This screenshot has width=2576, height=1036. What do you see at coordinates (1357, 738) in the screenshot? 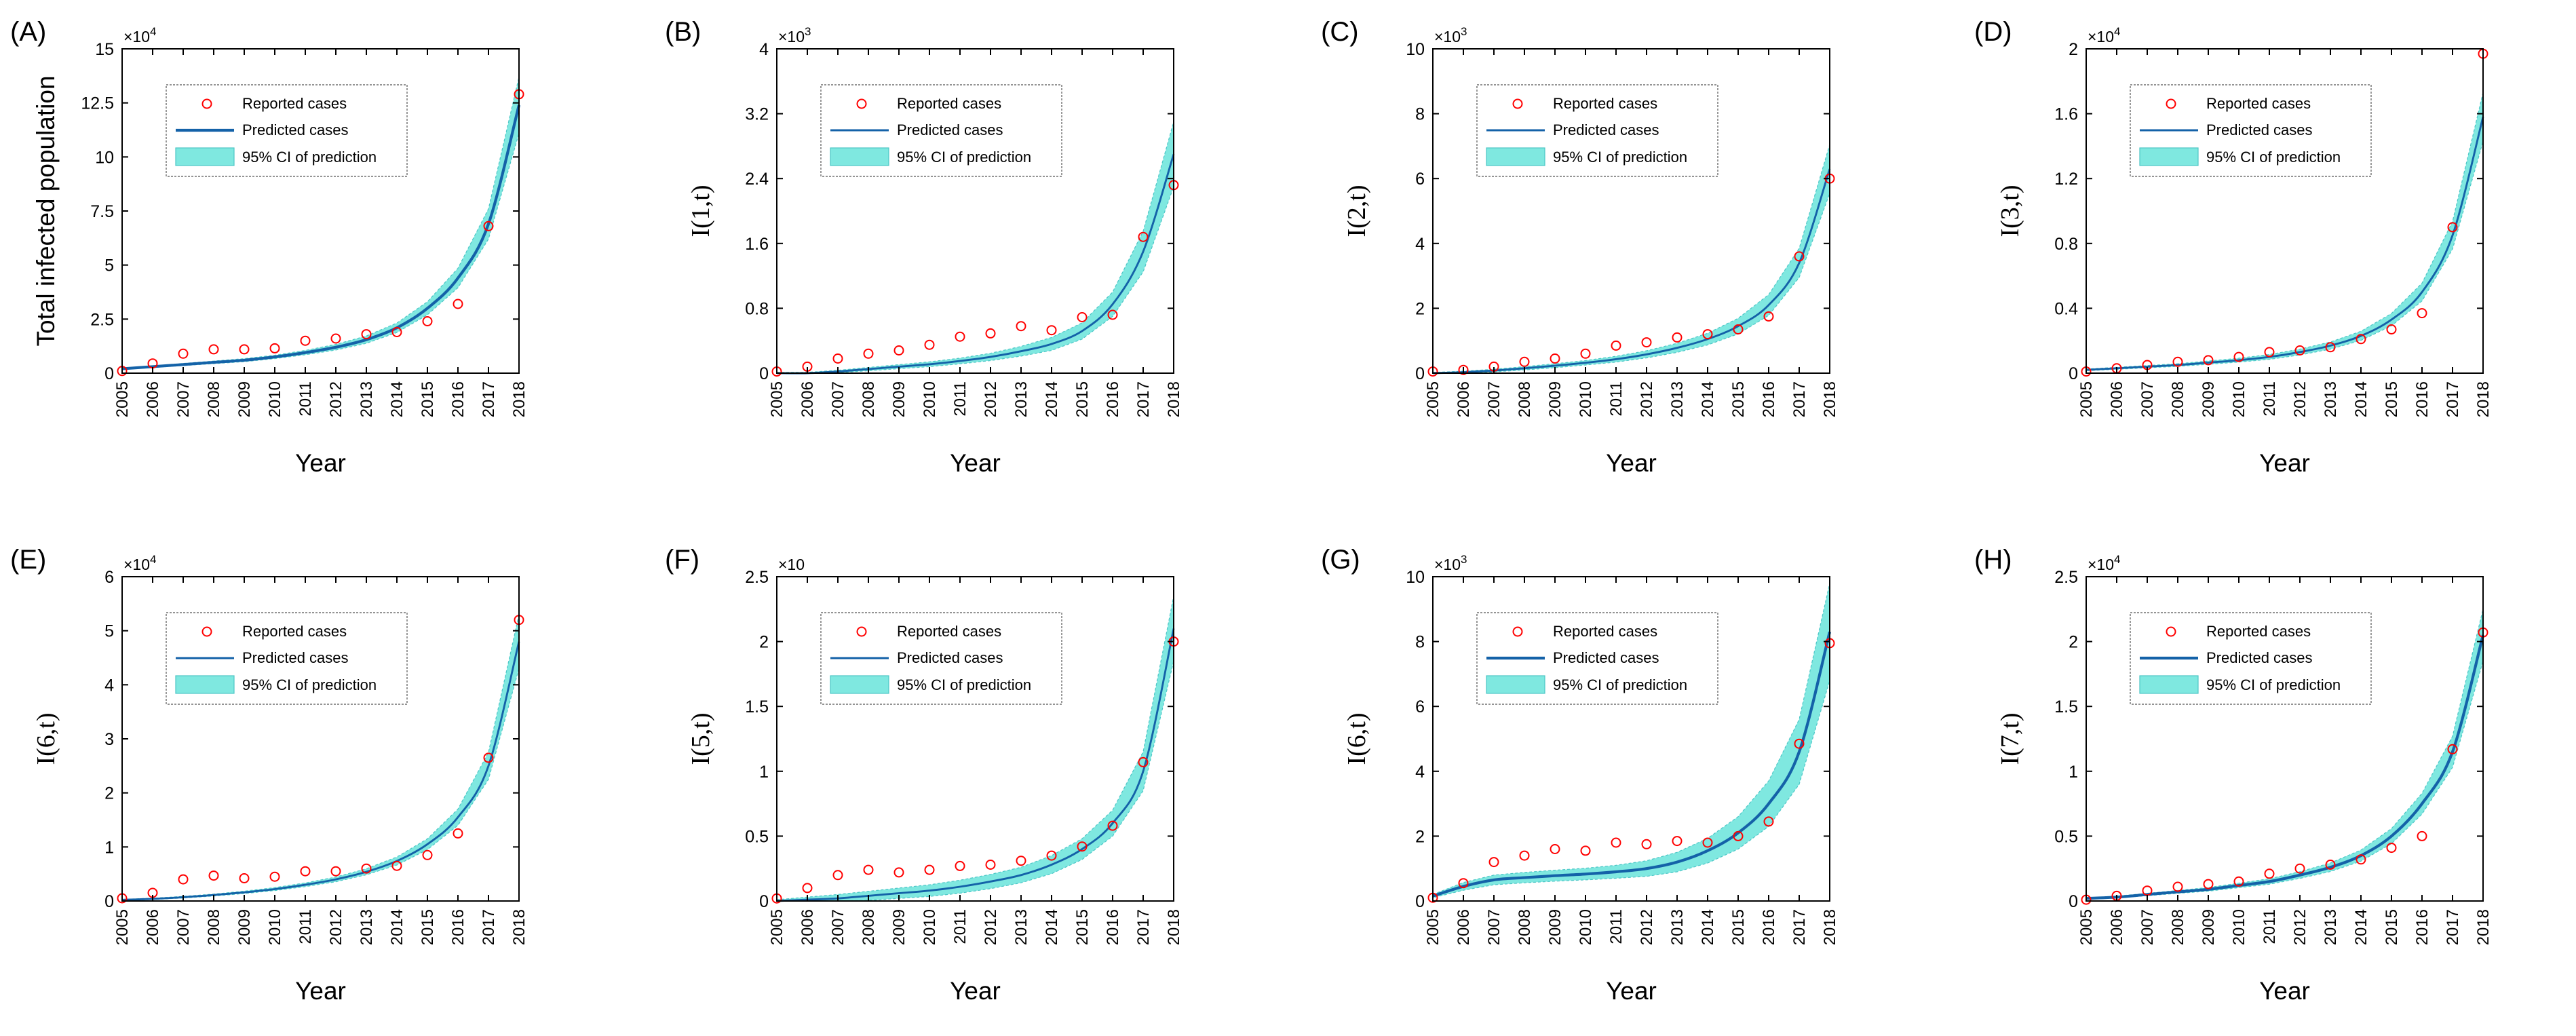
I see `y-axis-title: I(6,t)` at bounding box center [1357, 738].